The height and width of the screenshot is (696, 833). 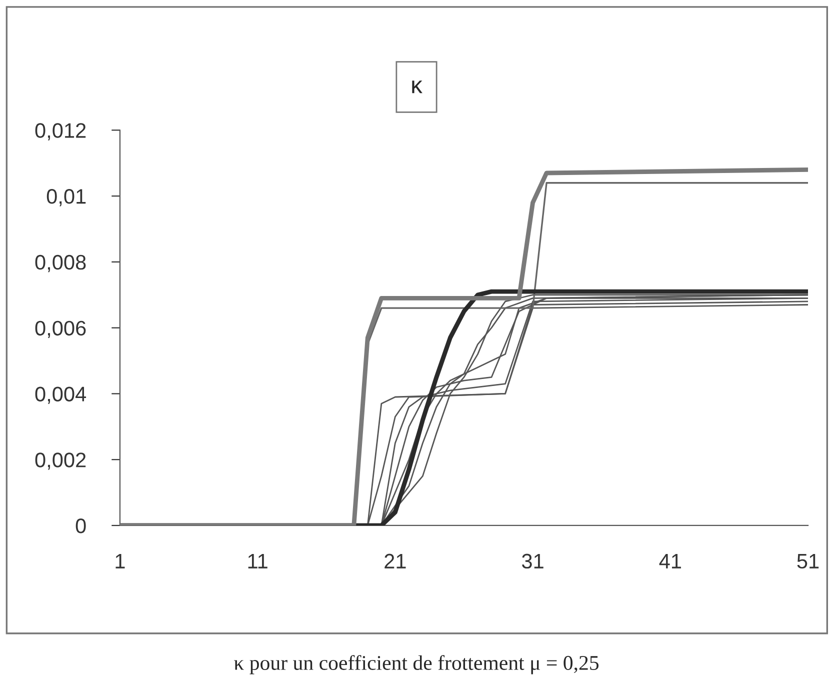 What do you see at coordinates (81, 526) in the screenshot?
I see `y-tick-label: 0` at bounding box center [81, 526].